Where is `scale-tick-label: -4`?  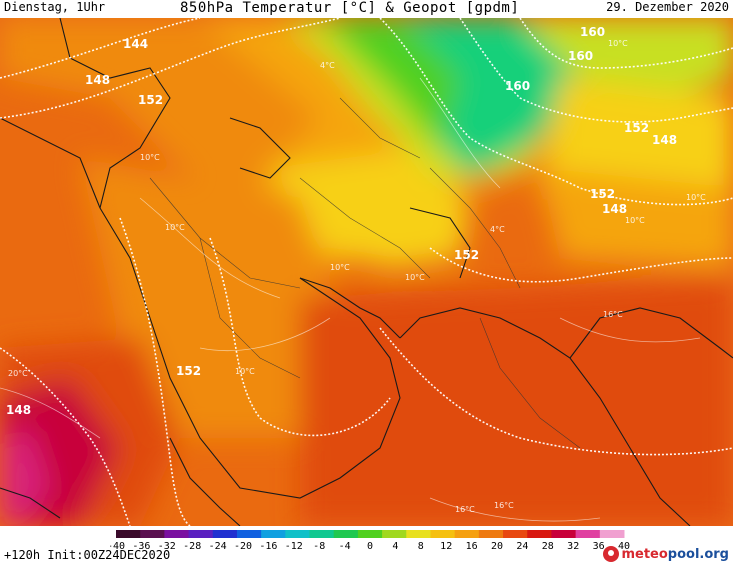
scale-tick-label: -4 is located at coordinates (345, 546).